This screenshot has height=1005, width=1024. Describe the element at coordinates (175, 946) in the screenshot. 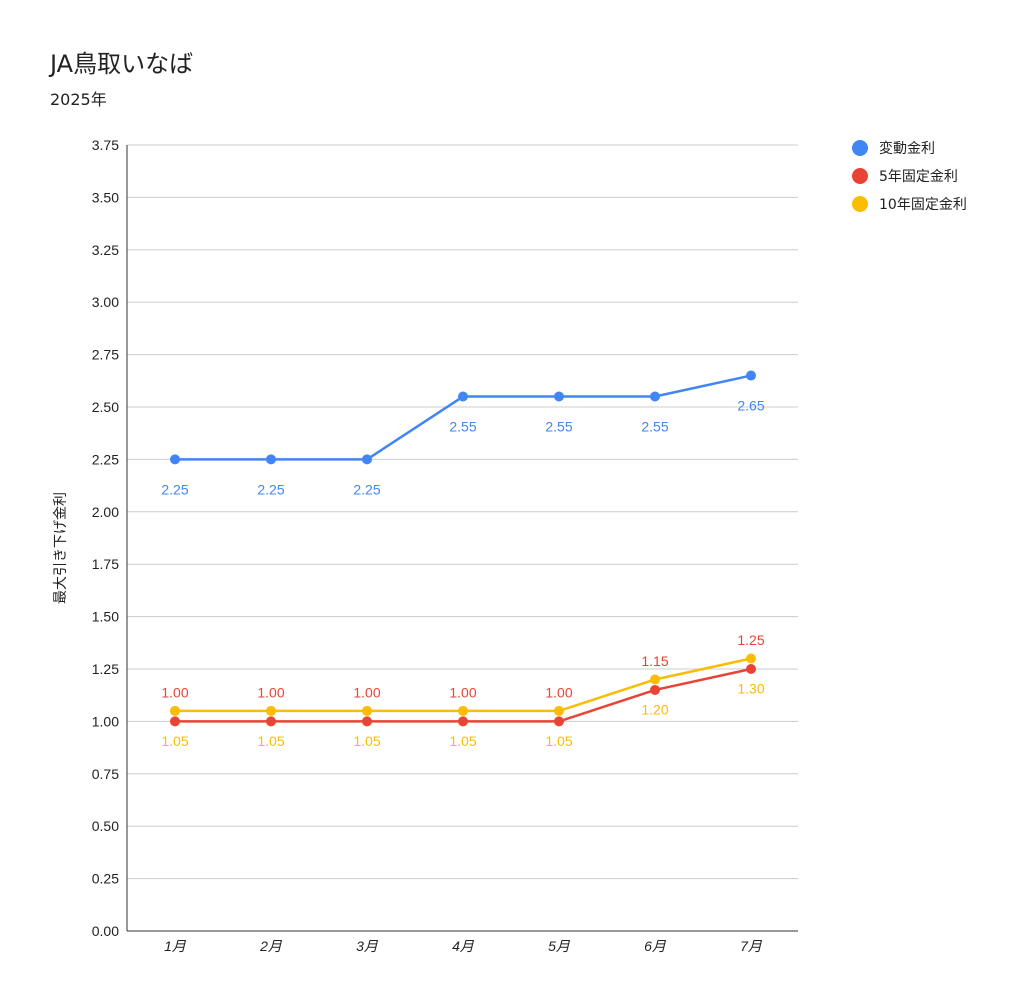

I see `x-tick-label-0: 1月` at that location.